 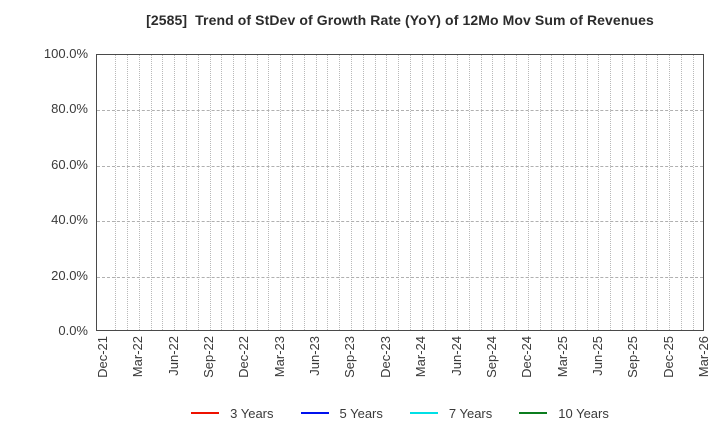 What do you see at coordinates (69, 275) in the screenshot?
I see `y-tick-label: 20.0%` at bounding box center [69, 275].